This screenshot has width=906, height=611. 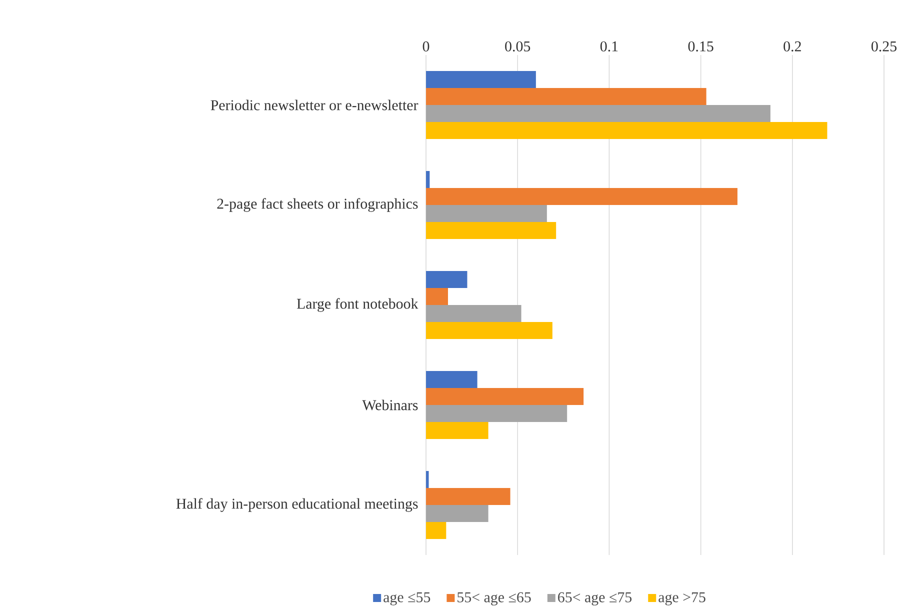 What do you see at coordinates (609, 46) in the screenshot?
I see `x-tick-label: 0.1` at bounding box center [609, 46].